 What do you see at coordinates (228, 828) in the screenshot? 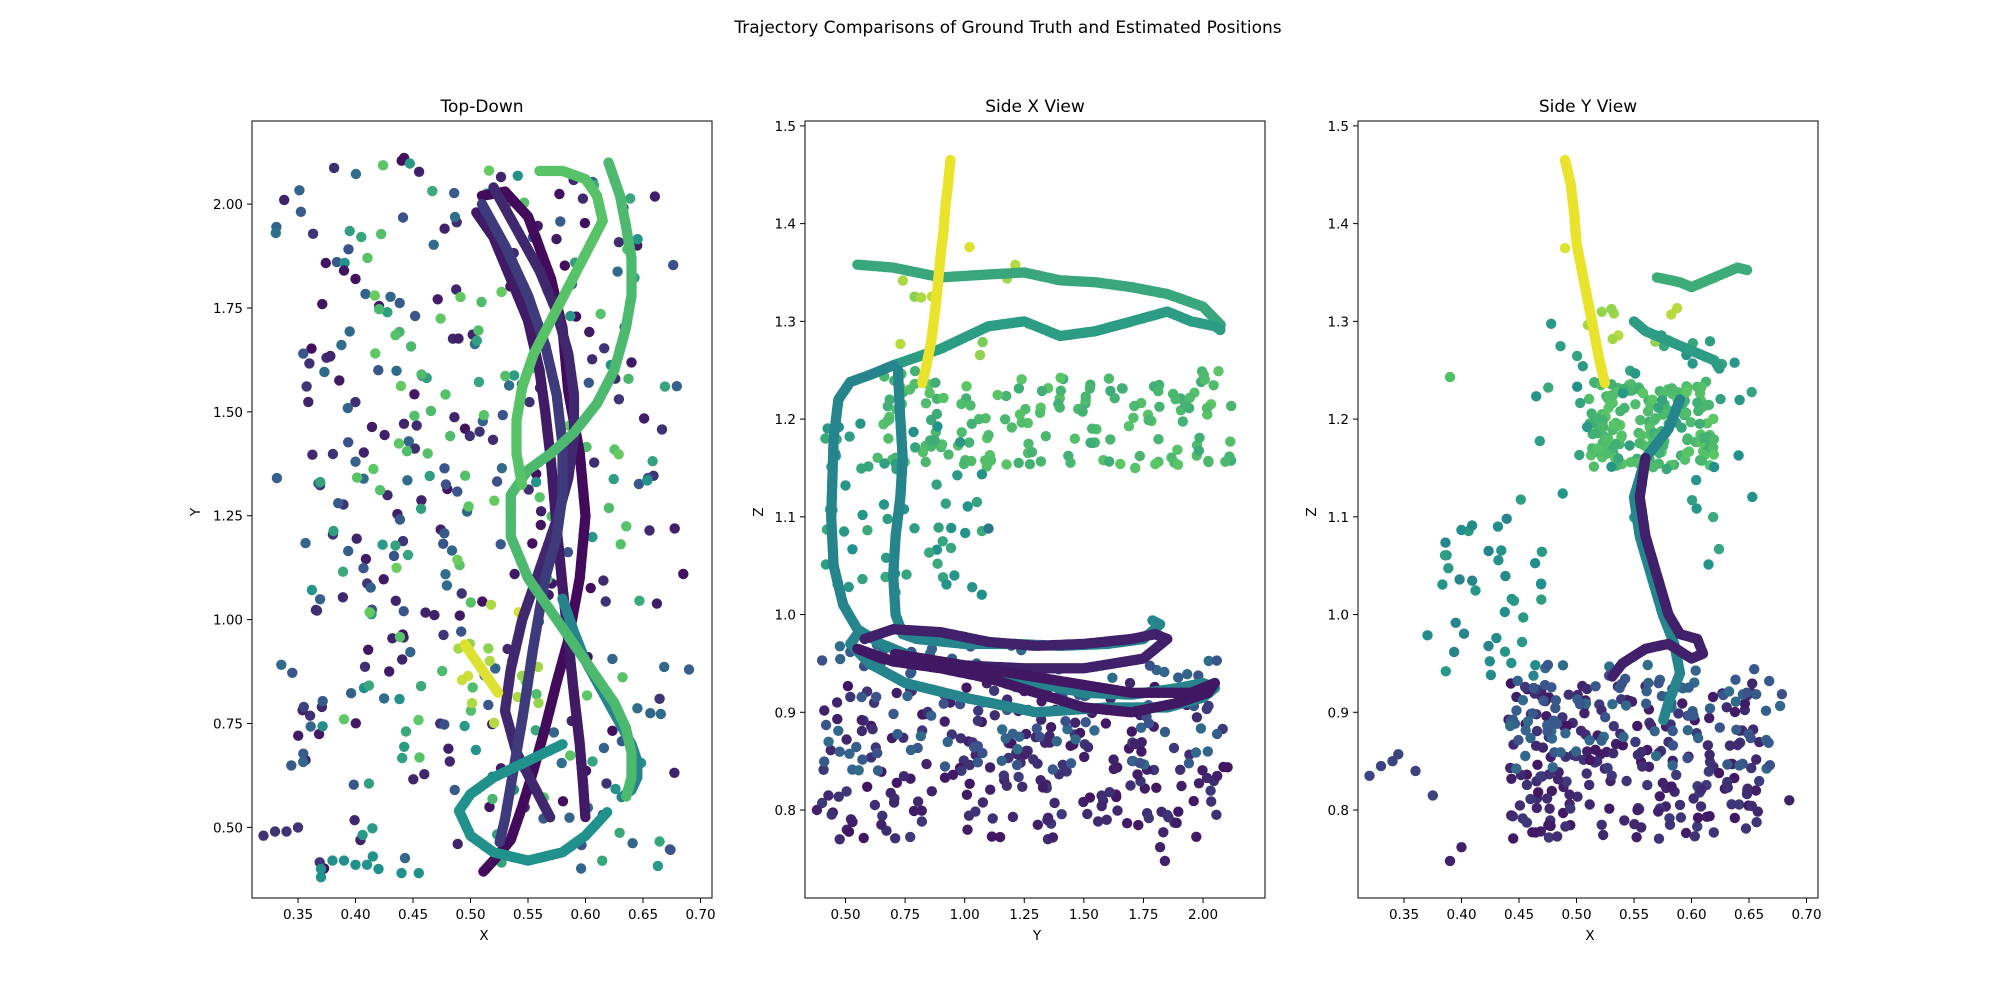
I see `y-tick-label: 0.50` at bounding box center [228, 828].